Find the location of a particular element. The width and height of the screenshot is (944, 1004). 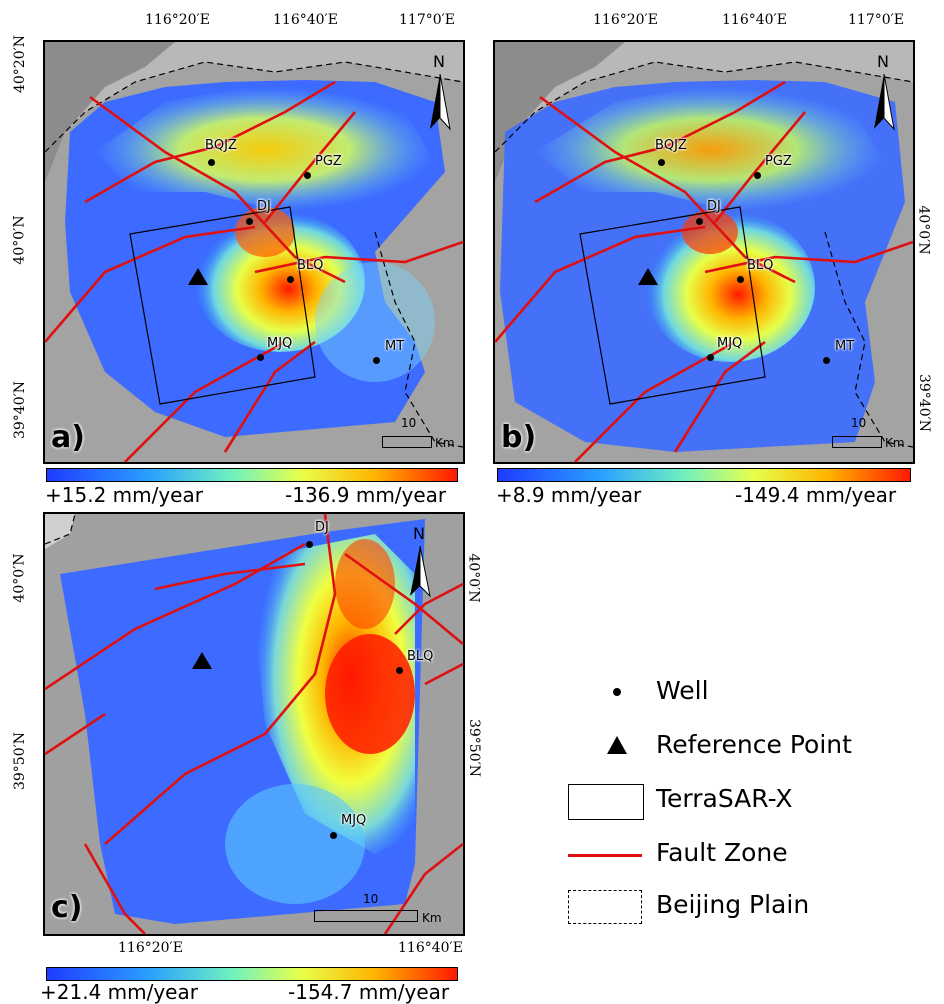

terrasar-box-icon is located at coordinates (606, 802).